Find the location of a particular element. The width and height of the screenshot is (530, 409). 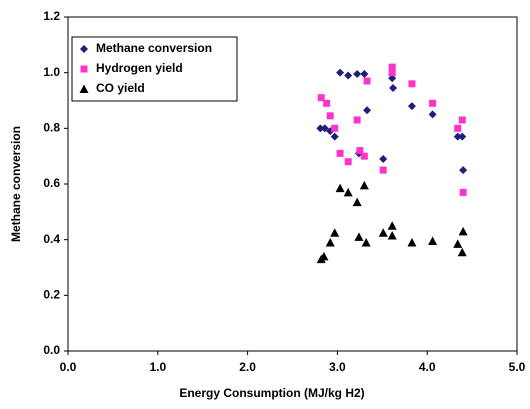

legend-box is located at coordinates (154, 69).